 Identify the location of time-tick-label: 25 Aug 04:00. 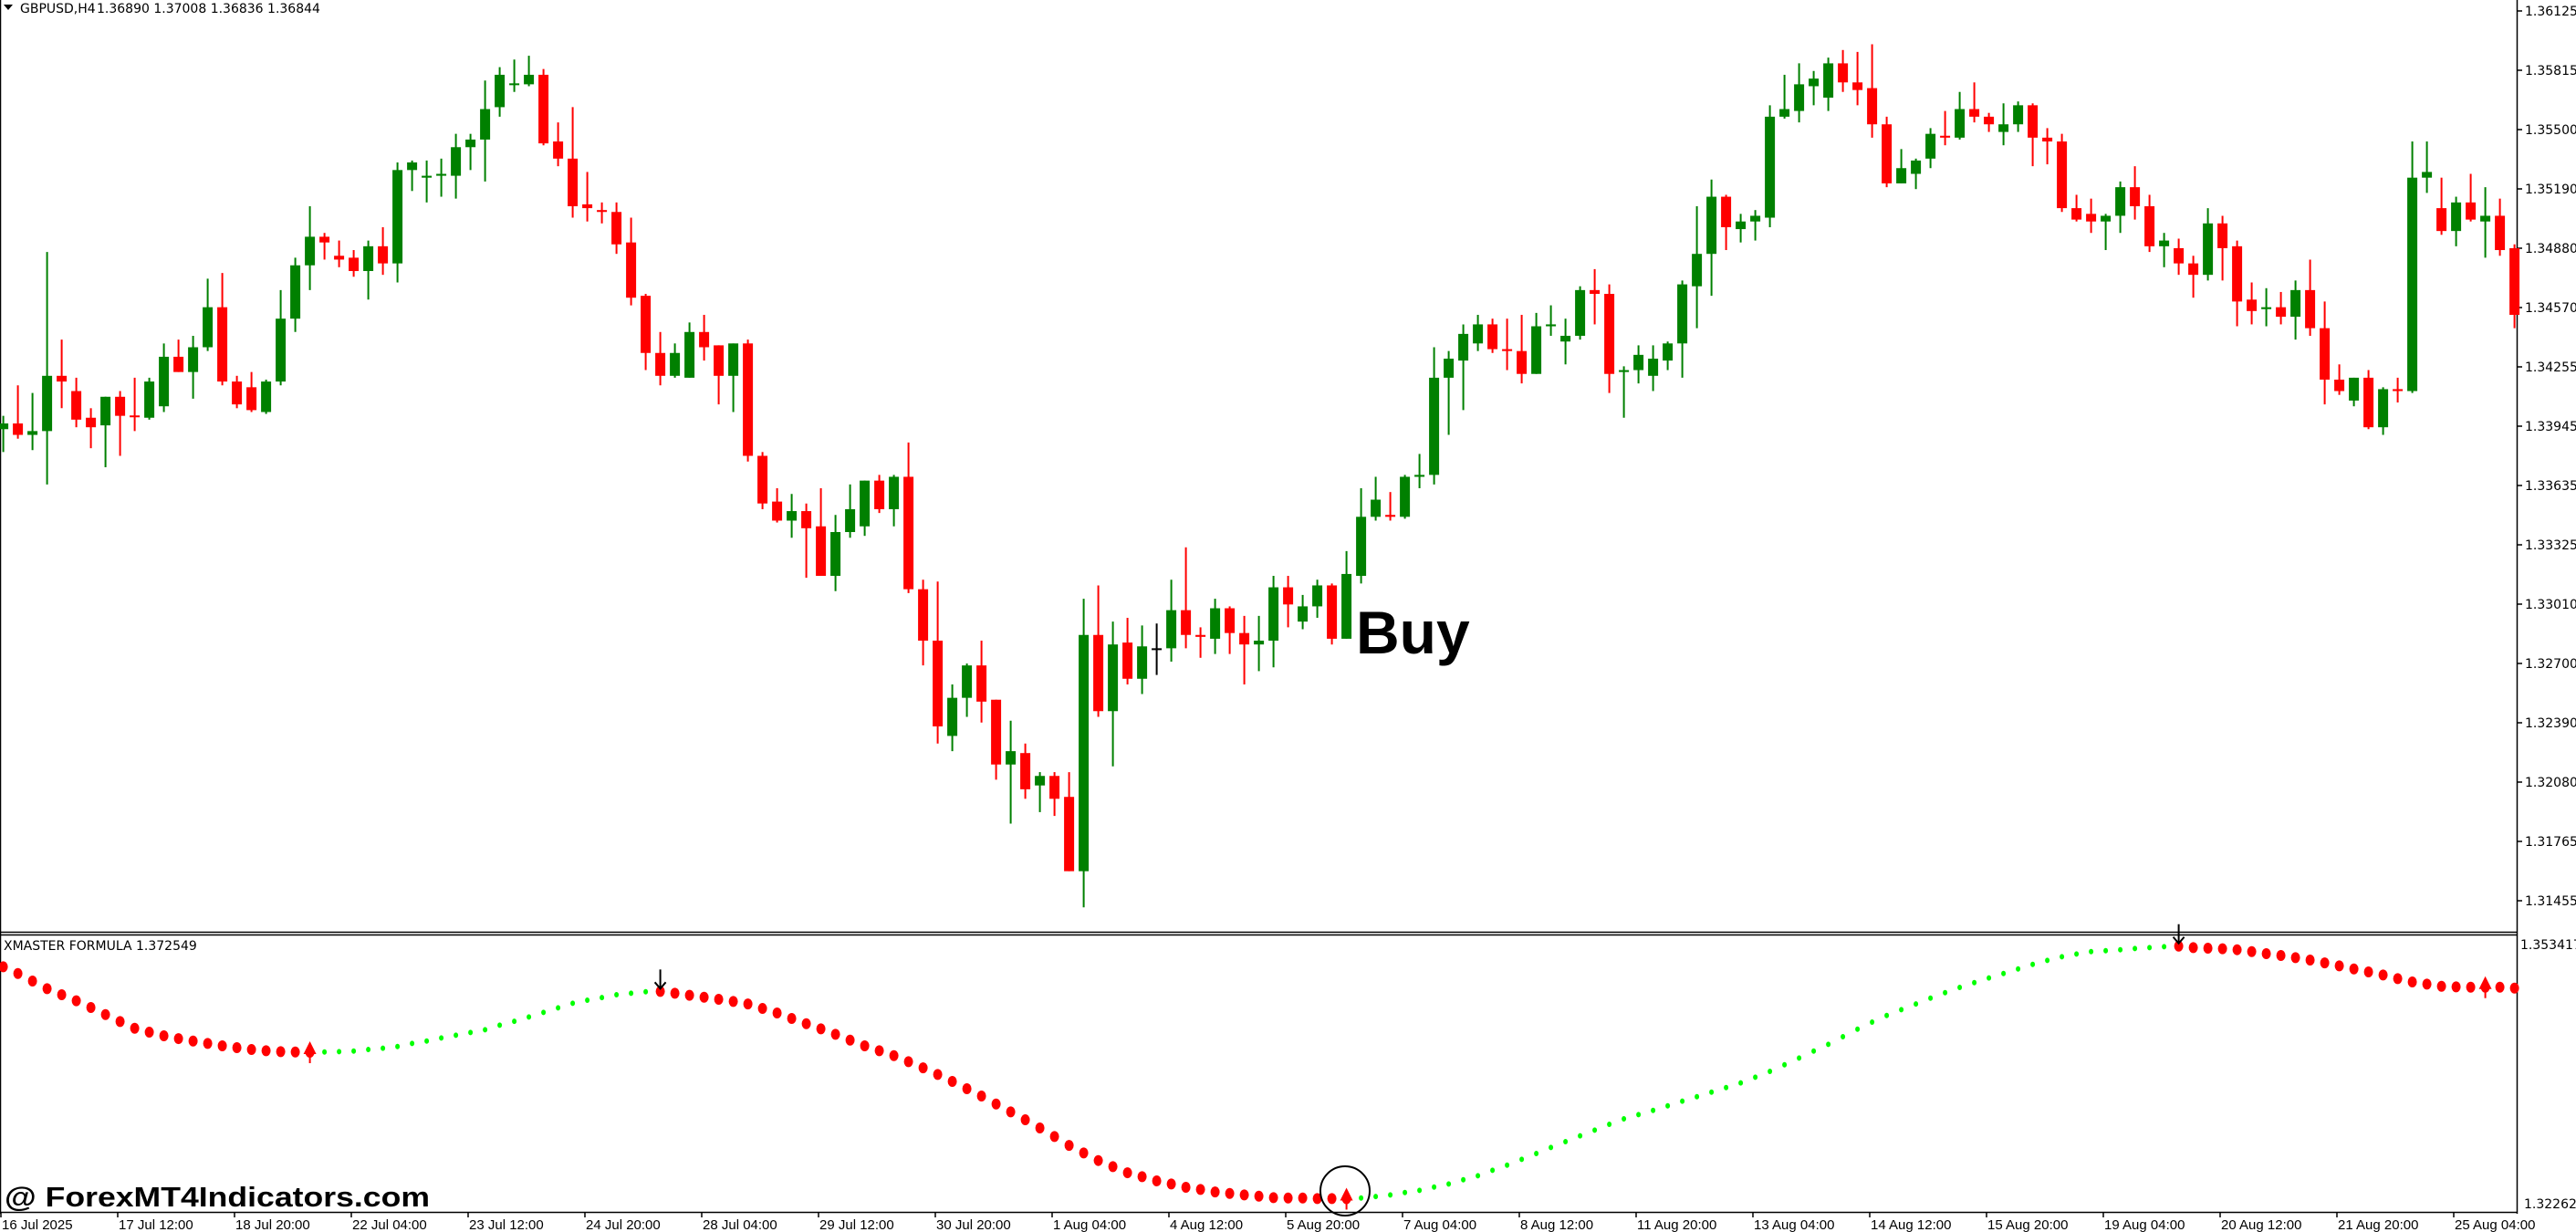
(2495, 1224).